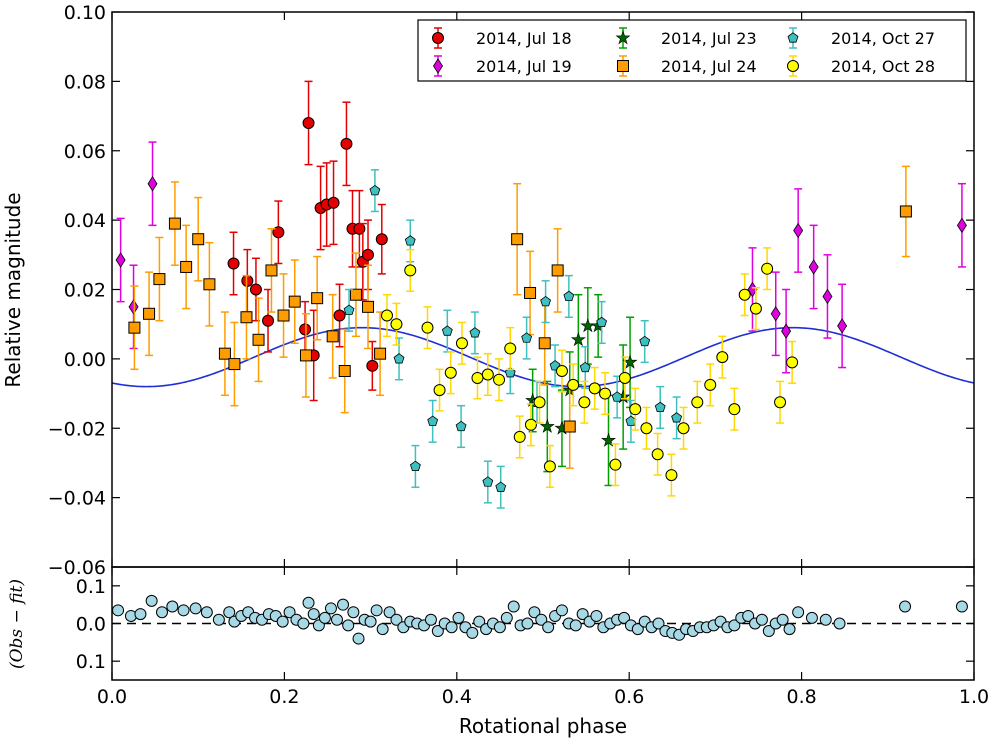  Describe the element at coordinates (13, 289) in the screenshot. I see `main-y-axis-label: Relative magnitude` at that location.